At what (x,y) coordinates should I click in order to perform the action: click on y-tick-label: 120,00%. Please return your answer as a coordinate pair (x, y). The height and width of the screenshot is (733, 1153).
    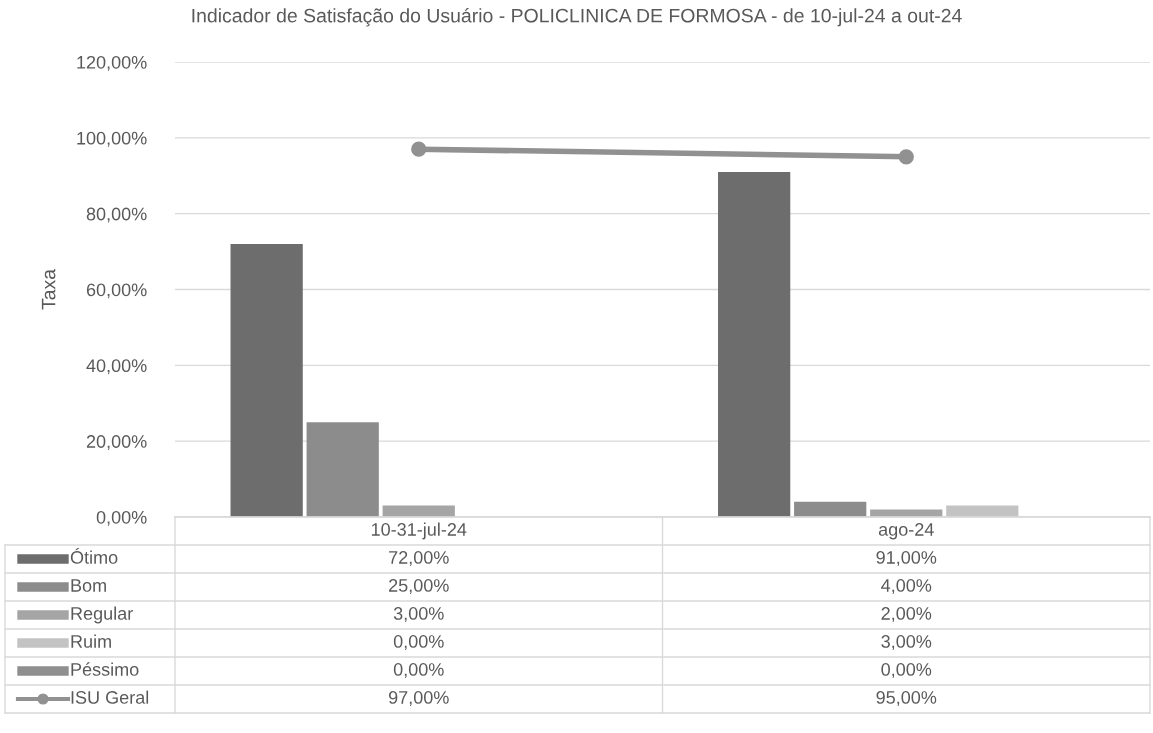
    Looking at the image, I should click on (112, 63).